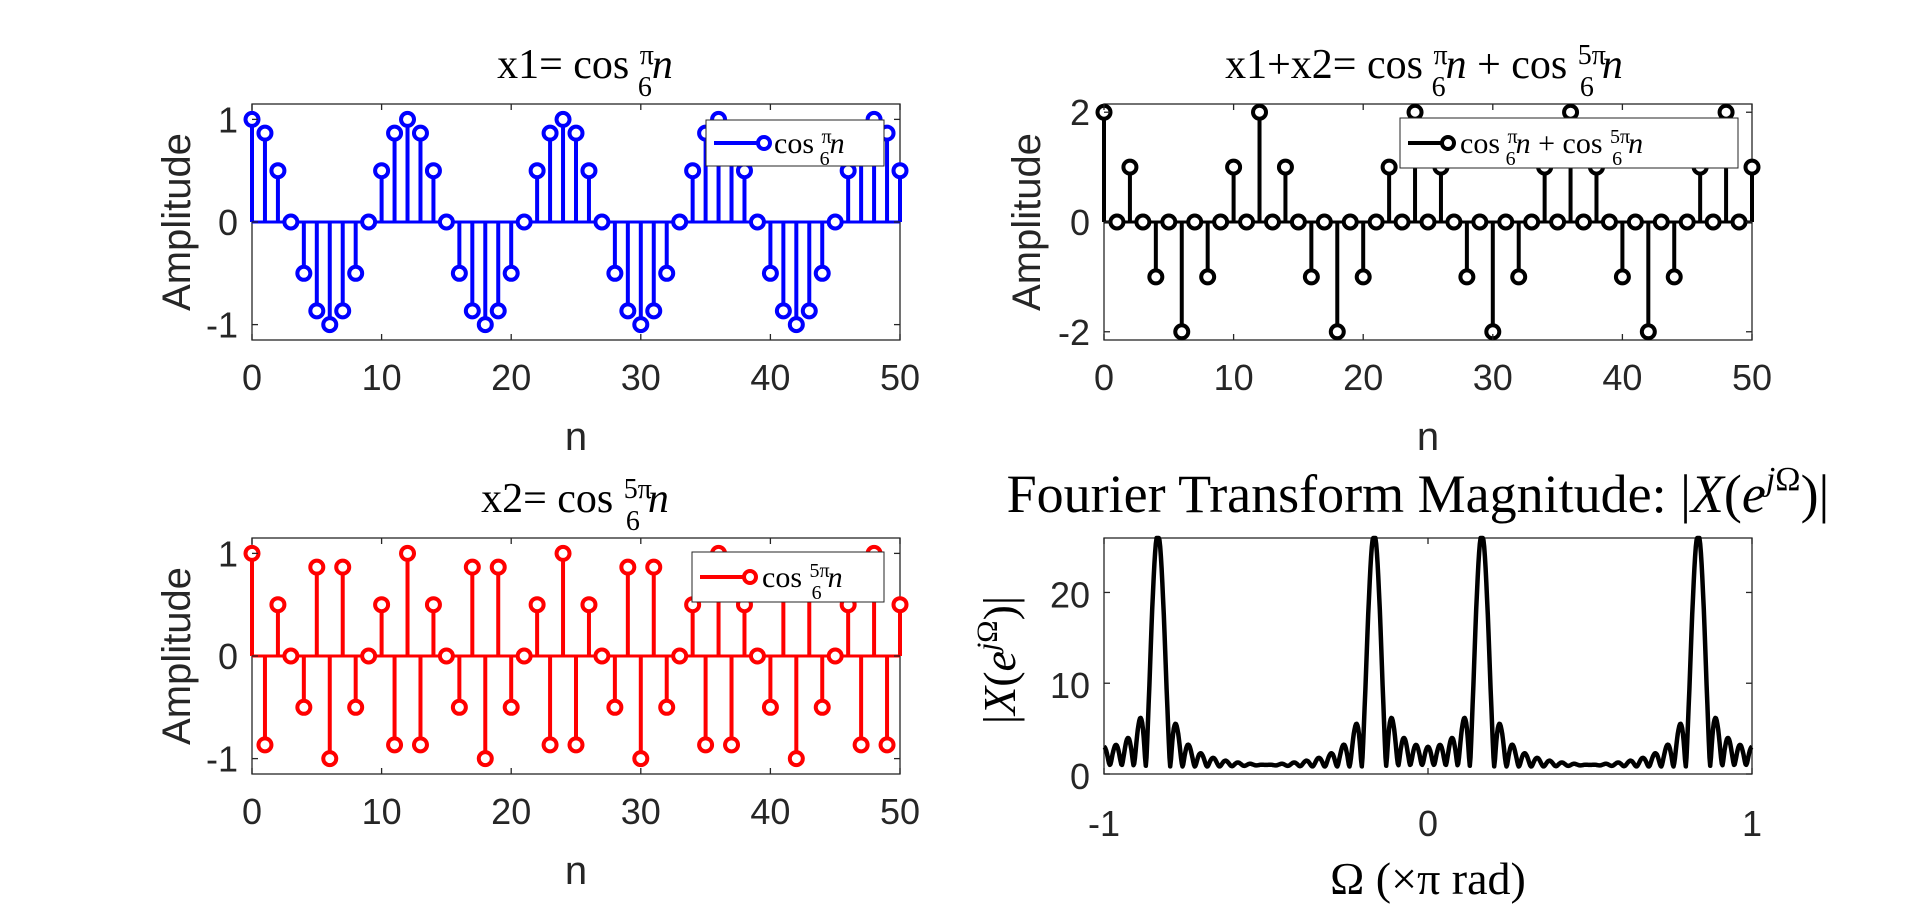 Image resolution: width=1920 pixels, height=911 pixels. Describe the element at coordinates (998, 660) in the screenshot. I see `panel-fft-ylabel: |X(ejΩ)|` at that location.